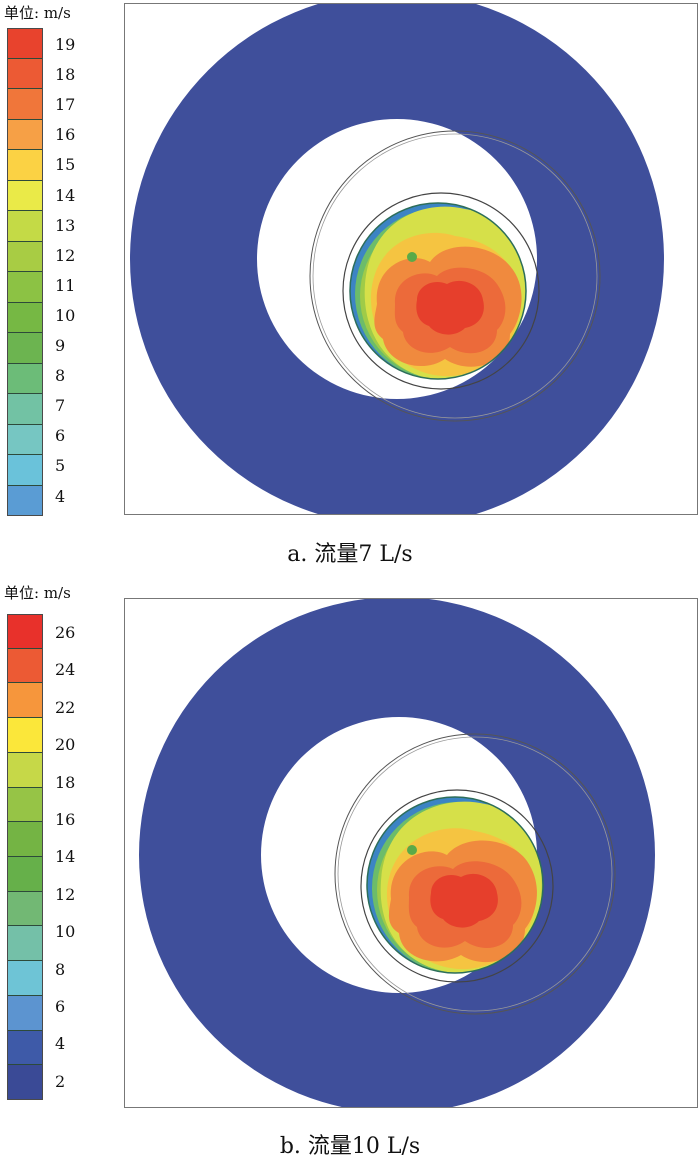 This screenshot has height=1160, width=700. I want to click on legend-tick-label: 19, so click(65, 44).